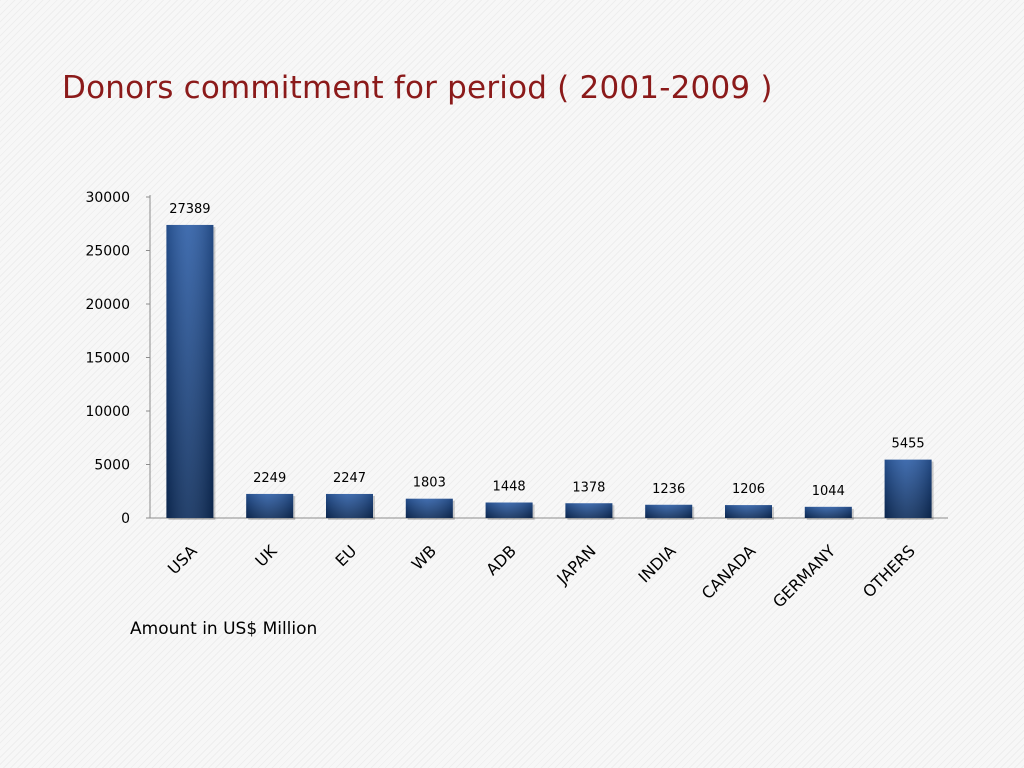  What do you see at coordinates (657, 563) in the screenshot?
I see `category-label: INDIA` at bounding box center [657, 563].